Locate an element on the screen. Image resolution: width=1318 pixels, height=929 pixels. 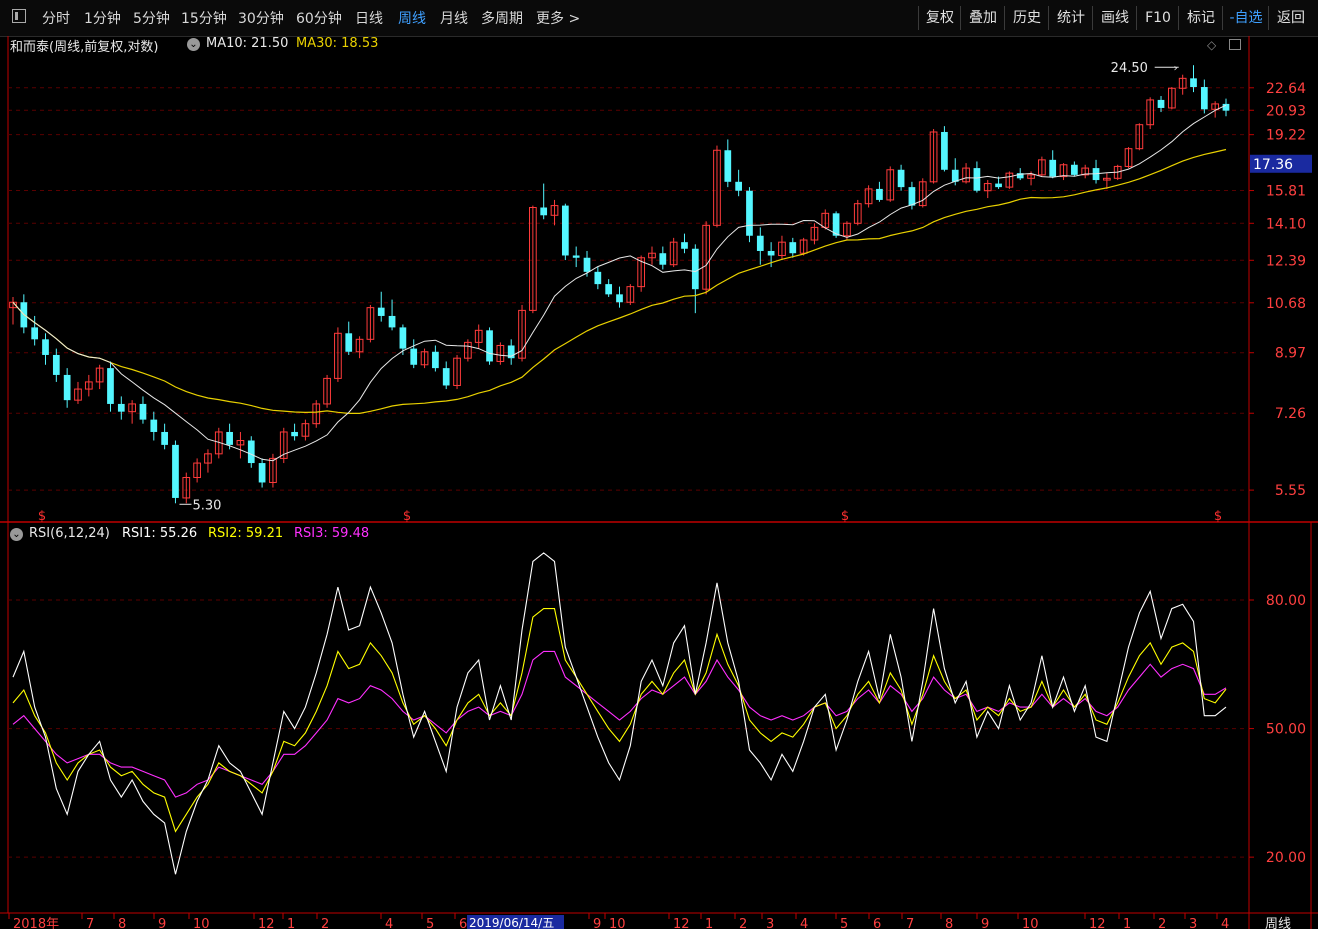
period-15min: 15分钟 is located at coordinates (204, 19).